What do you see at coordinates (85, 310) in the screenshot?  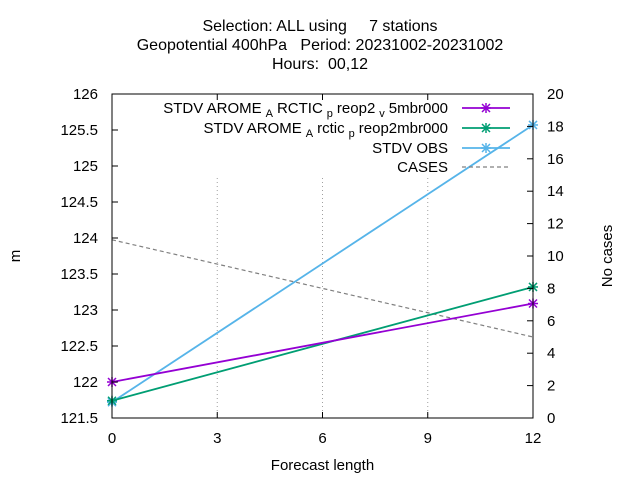 I see `y-tick-label: 123` at bounding box center [85, 310].